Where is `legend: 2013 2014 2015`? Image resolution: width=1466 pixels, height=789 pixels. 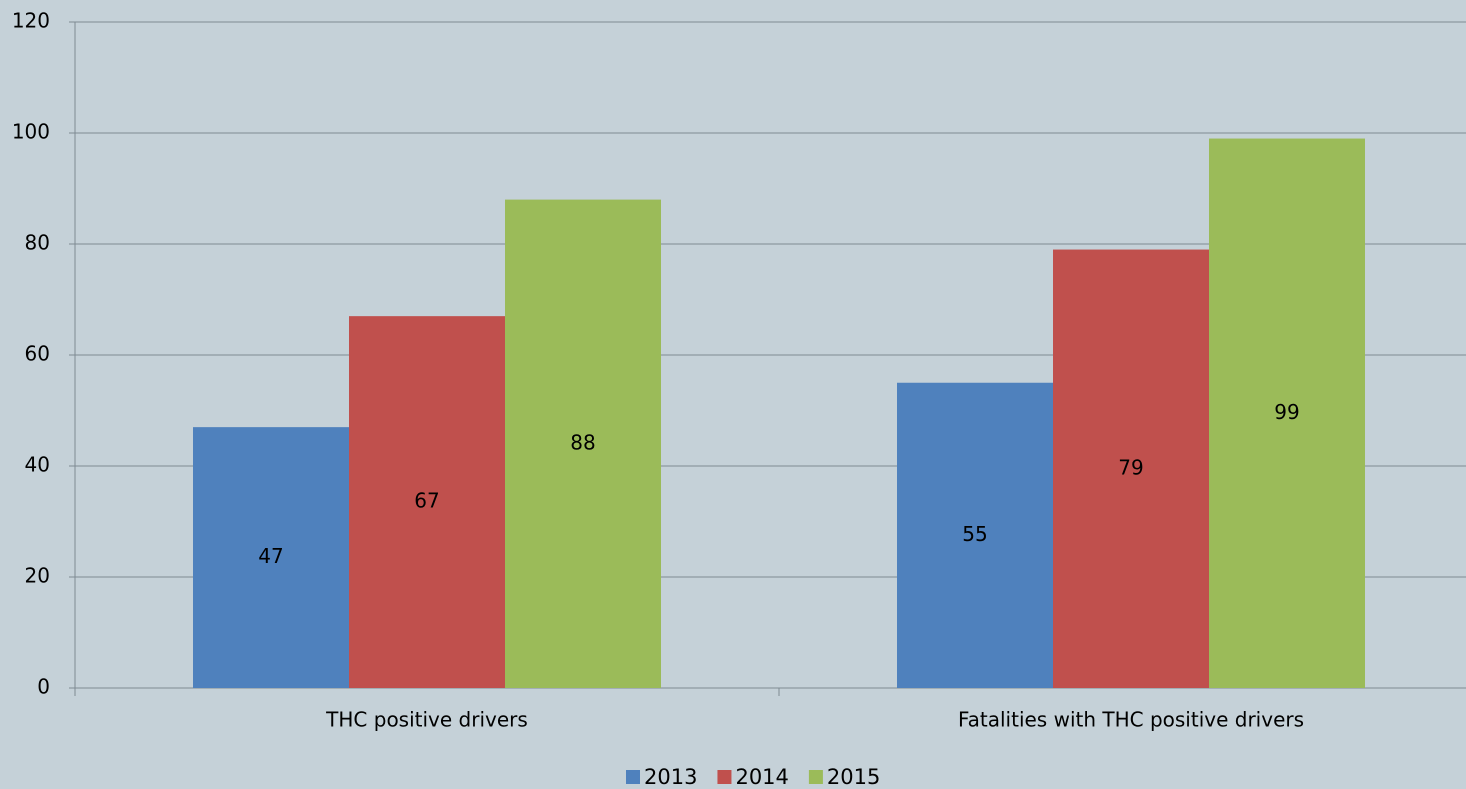 legend: 2013 2014 2015 is located at coordinates (753, 777).